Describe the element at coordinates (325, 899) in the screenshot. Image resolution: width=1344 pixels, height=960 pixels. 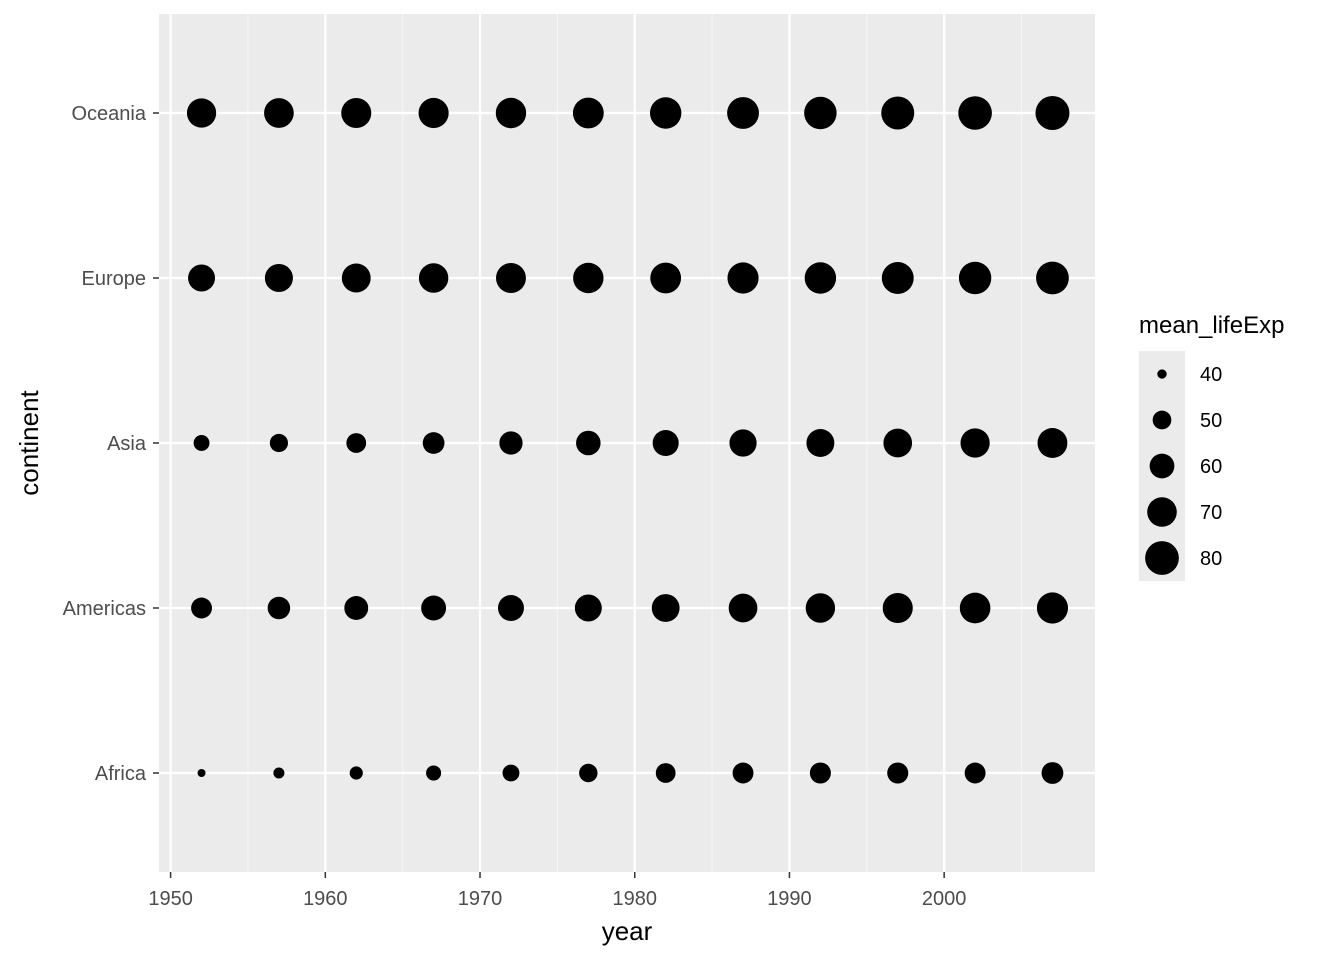
I see `x-tick-label: 1960` at that location.